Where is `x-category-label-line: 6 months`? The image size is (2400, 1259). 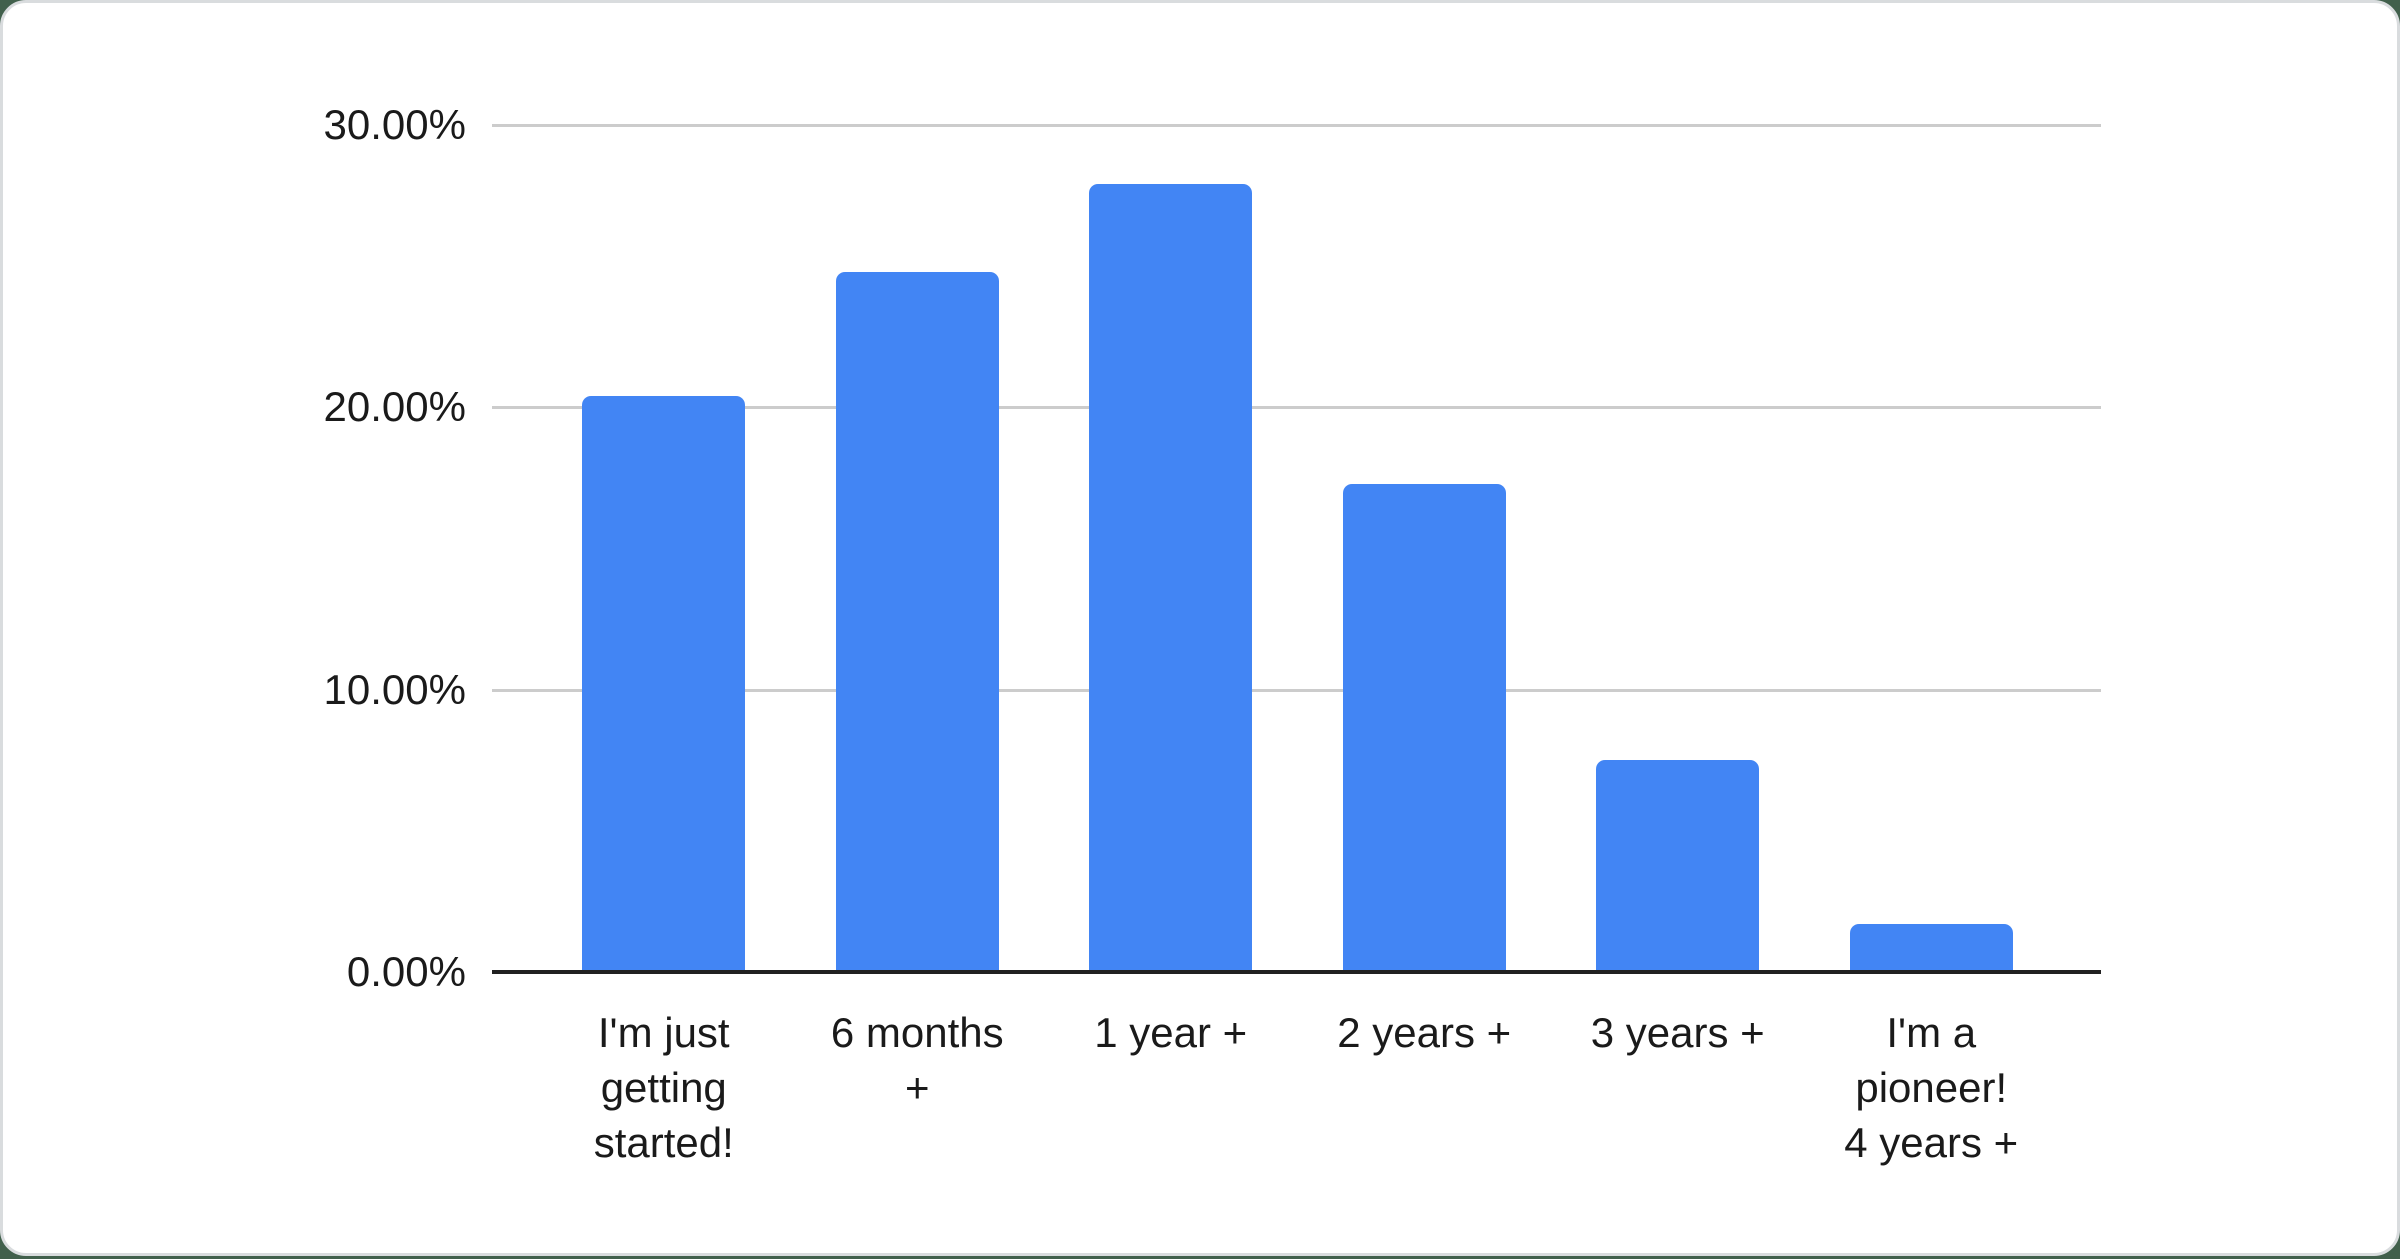 x-category-label-line: 6 months is located at coordinates (918, 1032).